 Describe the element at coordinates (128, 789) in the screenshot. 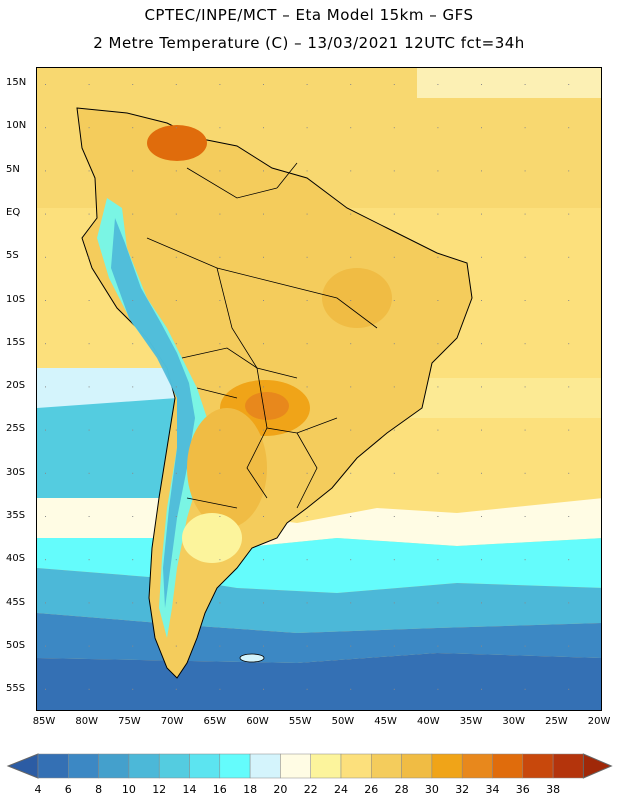

I see `colorbar-label: 10` at that location.